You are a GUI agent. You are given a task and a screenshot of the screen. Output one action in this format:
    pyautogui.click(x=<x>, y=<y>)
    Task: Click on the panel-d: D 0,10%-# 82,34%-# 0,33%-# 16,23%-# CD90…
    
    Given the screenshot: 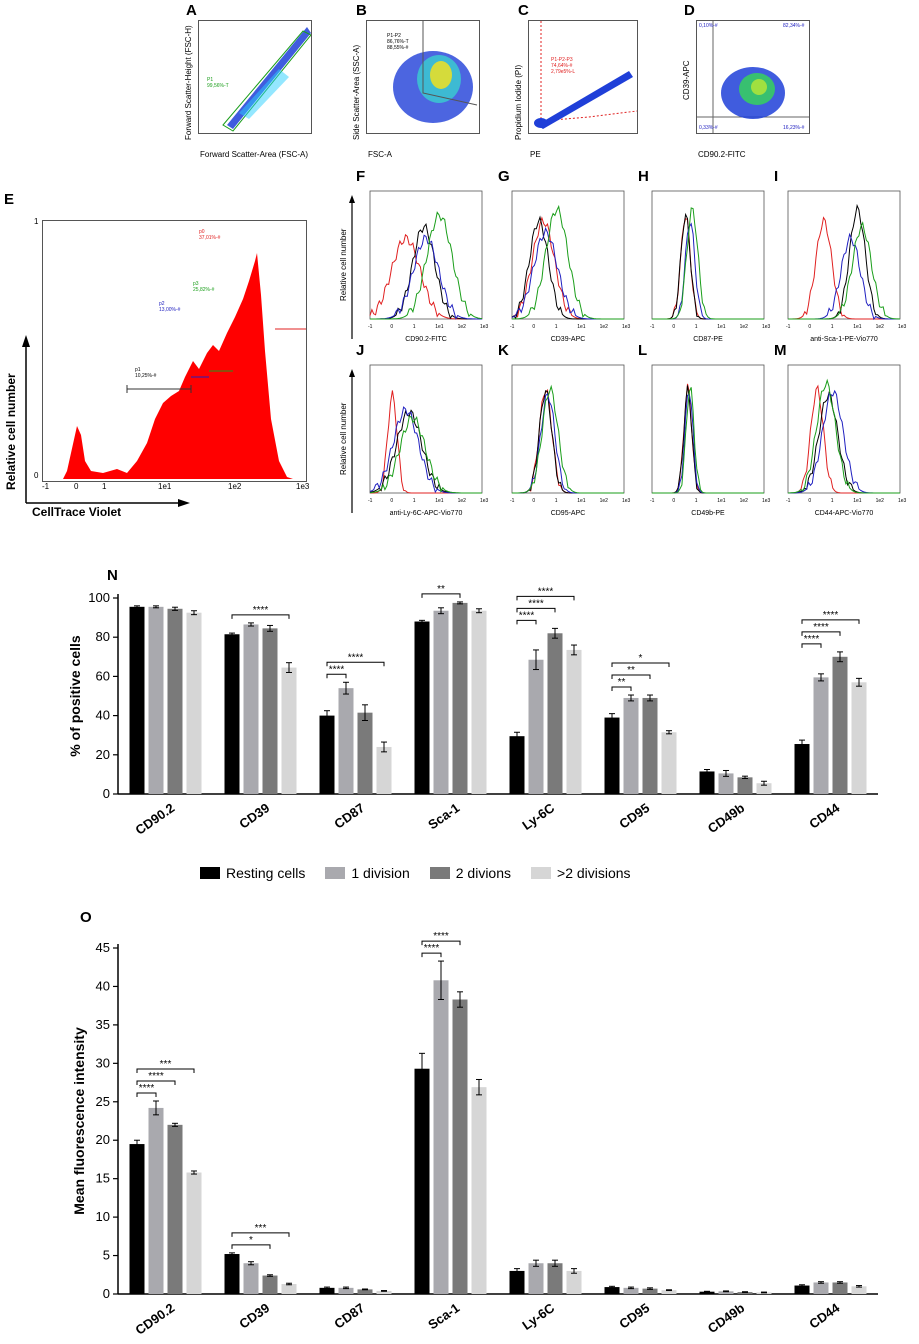 What is the action you would take?
    pyautogui.click(x=743, y=82)
    